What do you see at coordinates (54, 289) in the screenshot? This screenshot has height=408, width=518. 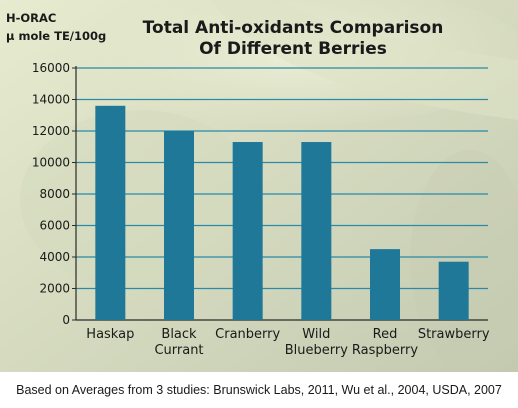 I see `y-tick-label: 2000` at bounding box center [54, 289].